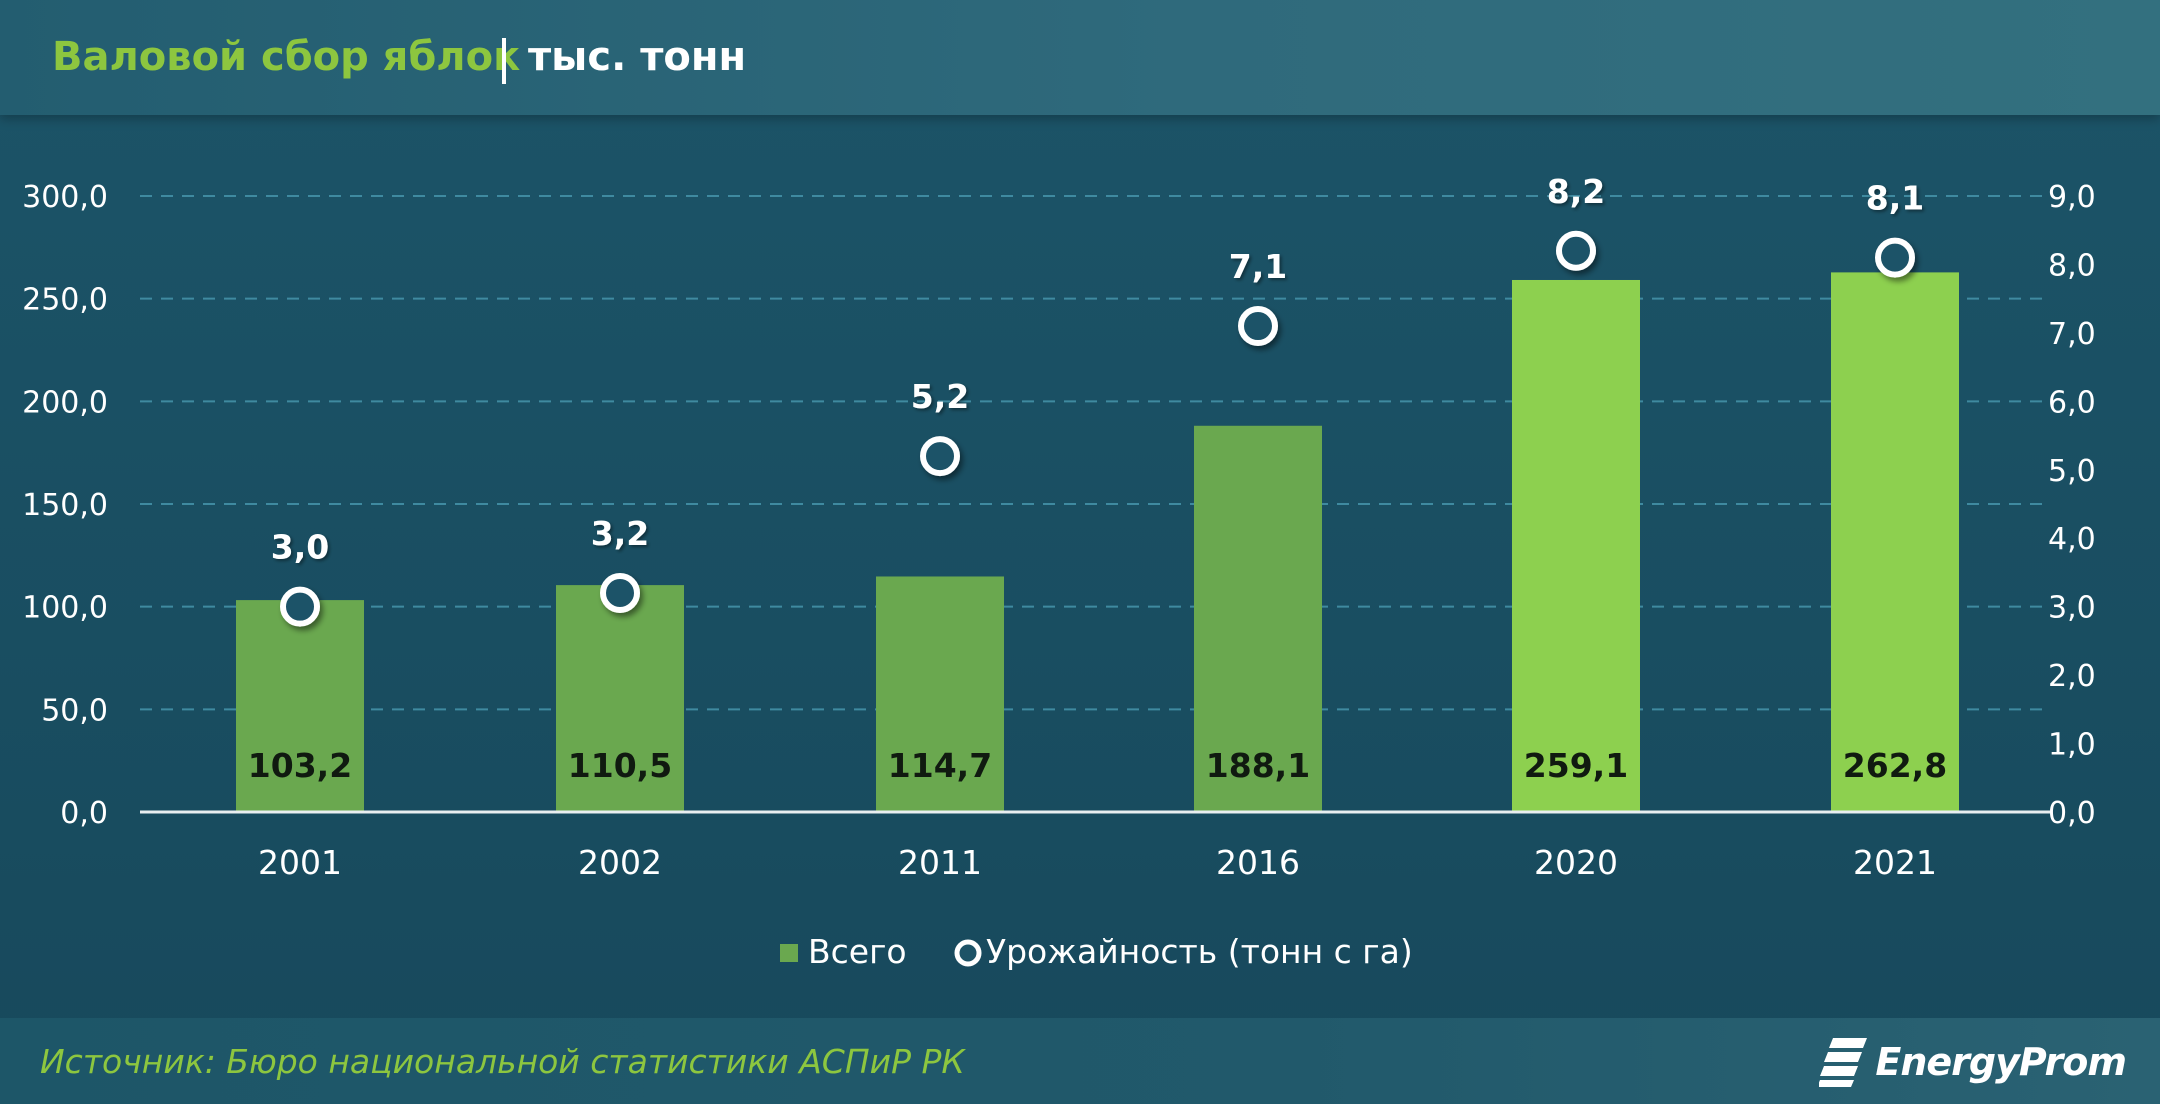  What do you see at coordinates (1576, 862) in the screenshot?
I see `x-tick-label: 2020` at bounding box center [1576, 862].